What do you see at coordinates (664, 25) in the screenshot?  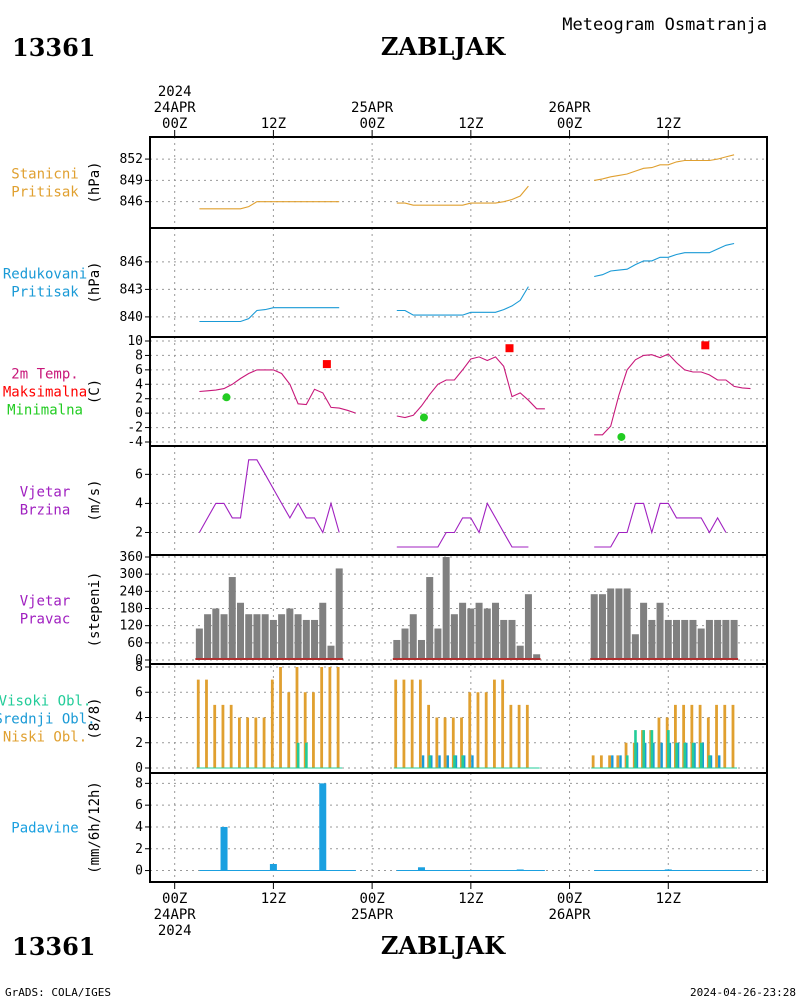 I see `chart-subtitle: Meteogram Osmatranja` at bounding box center [664, 25].